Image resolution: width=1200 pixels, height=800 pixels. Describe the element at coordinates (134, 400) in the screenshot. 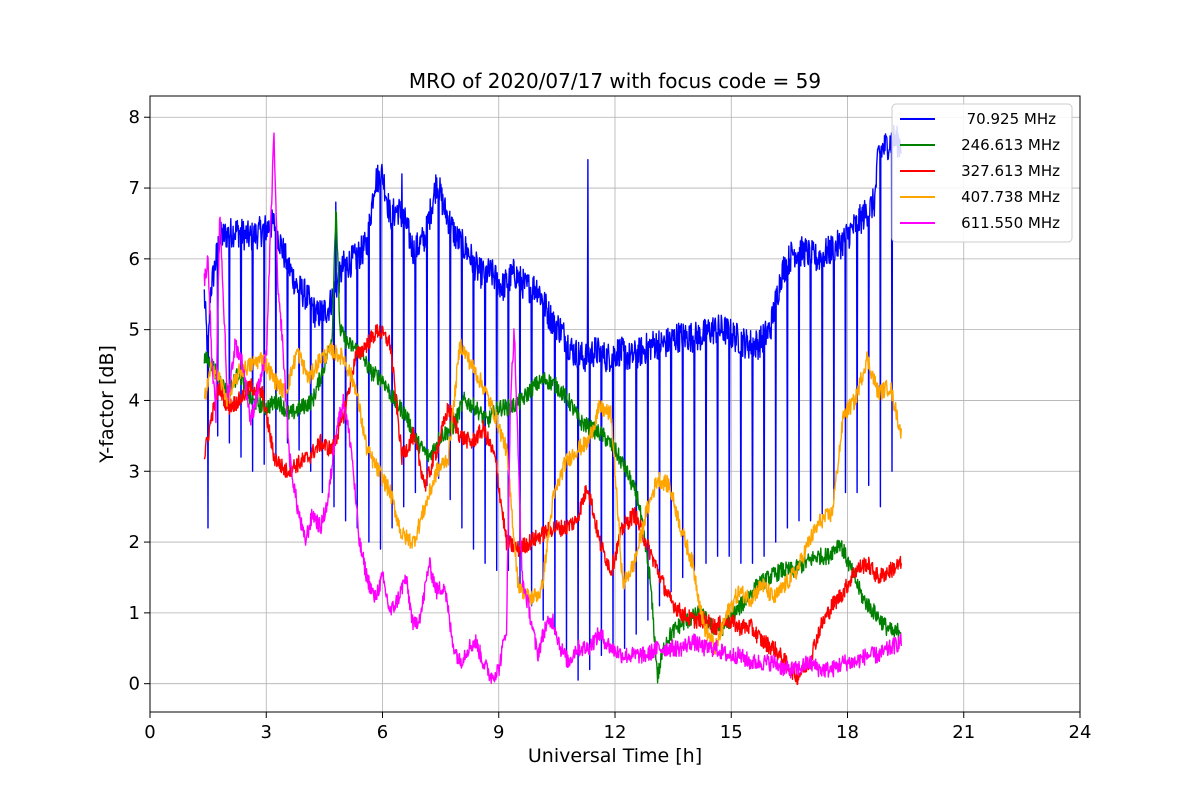

I see `y-tick-label: 4` at that location.